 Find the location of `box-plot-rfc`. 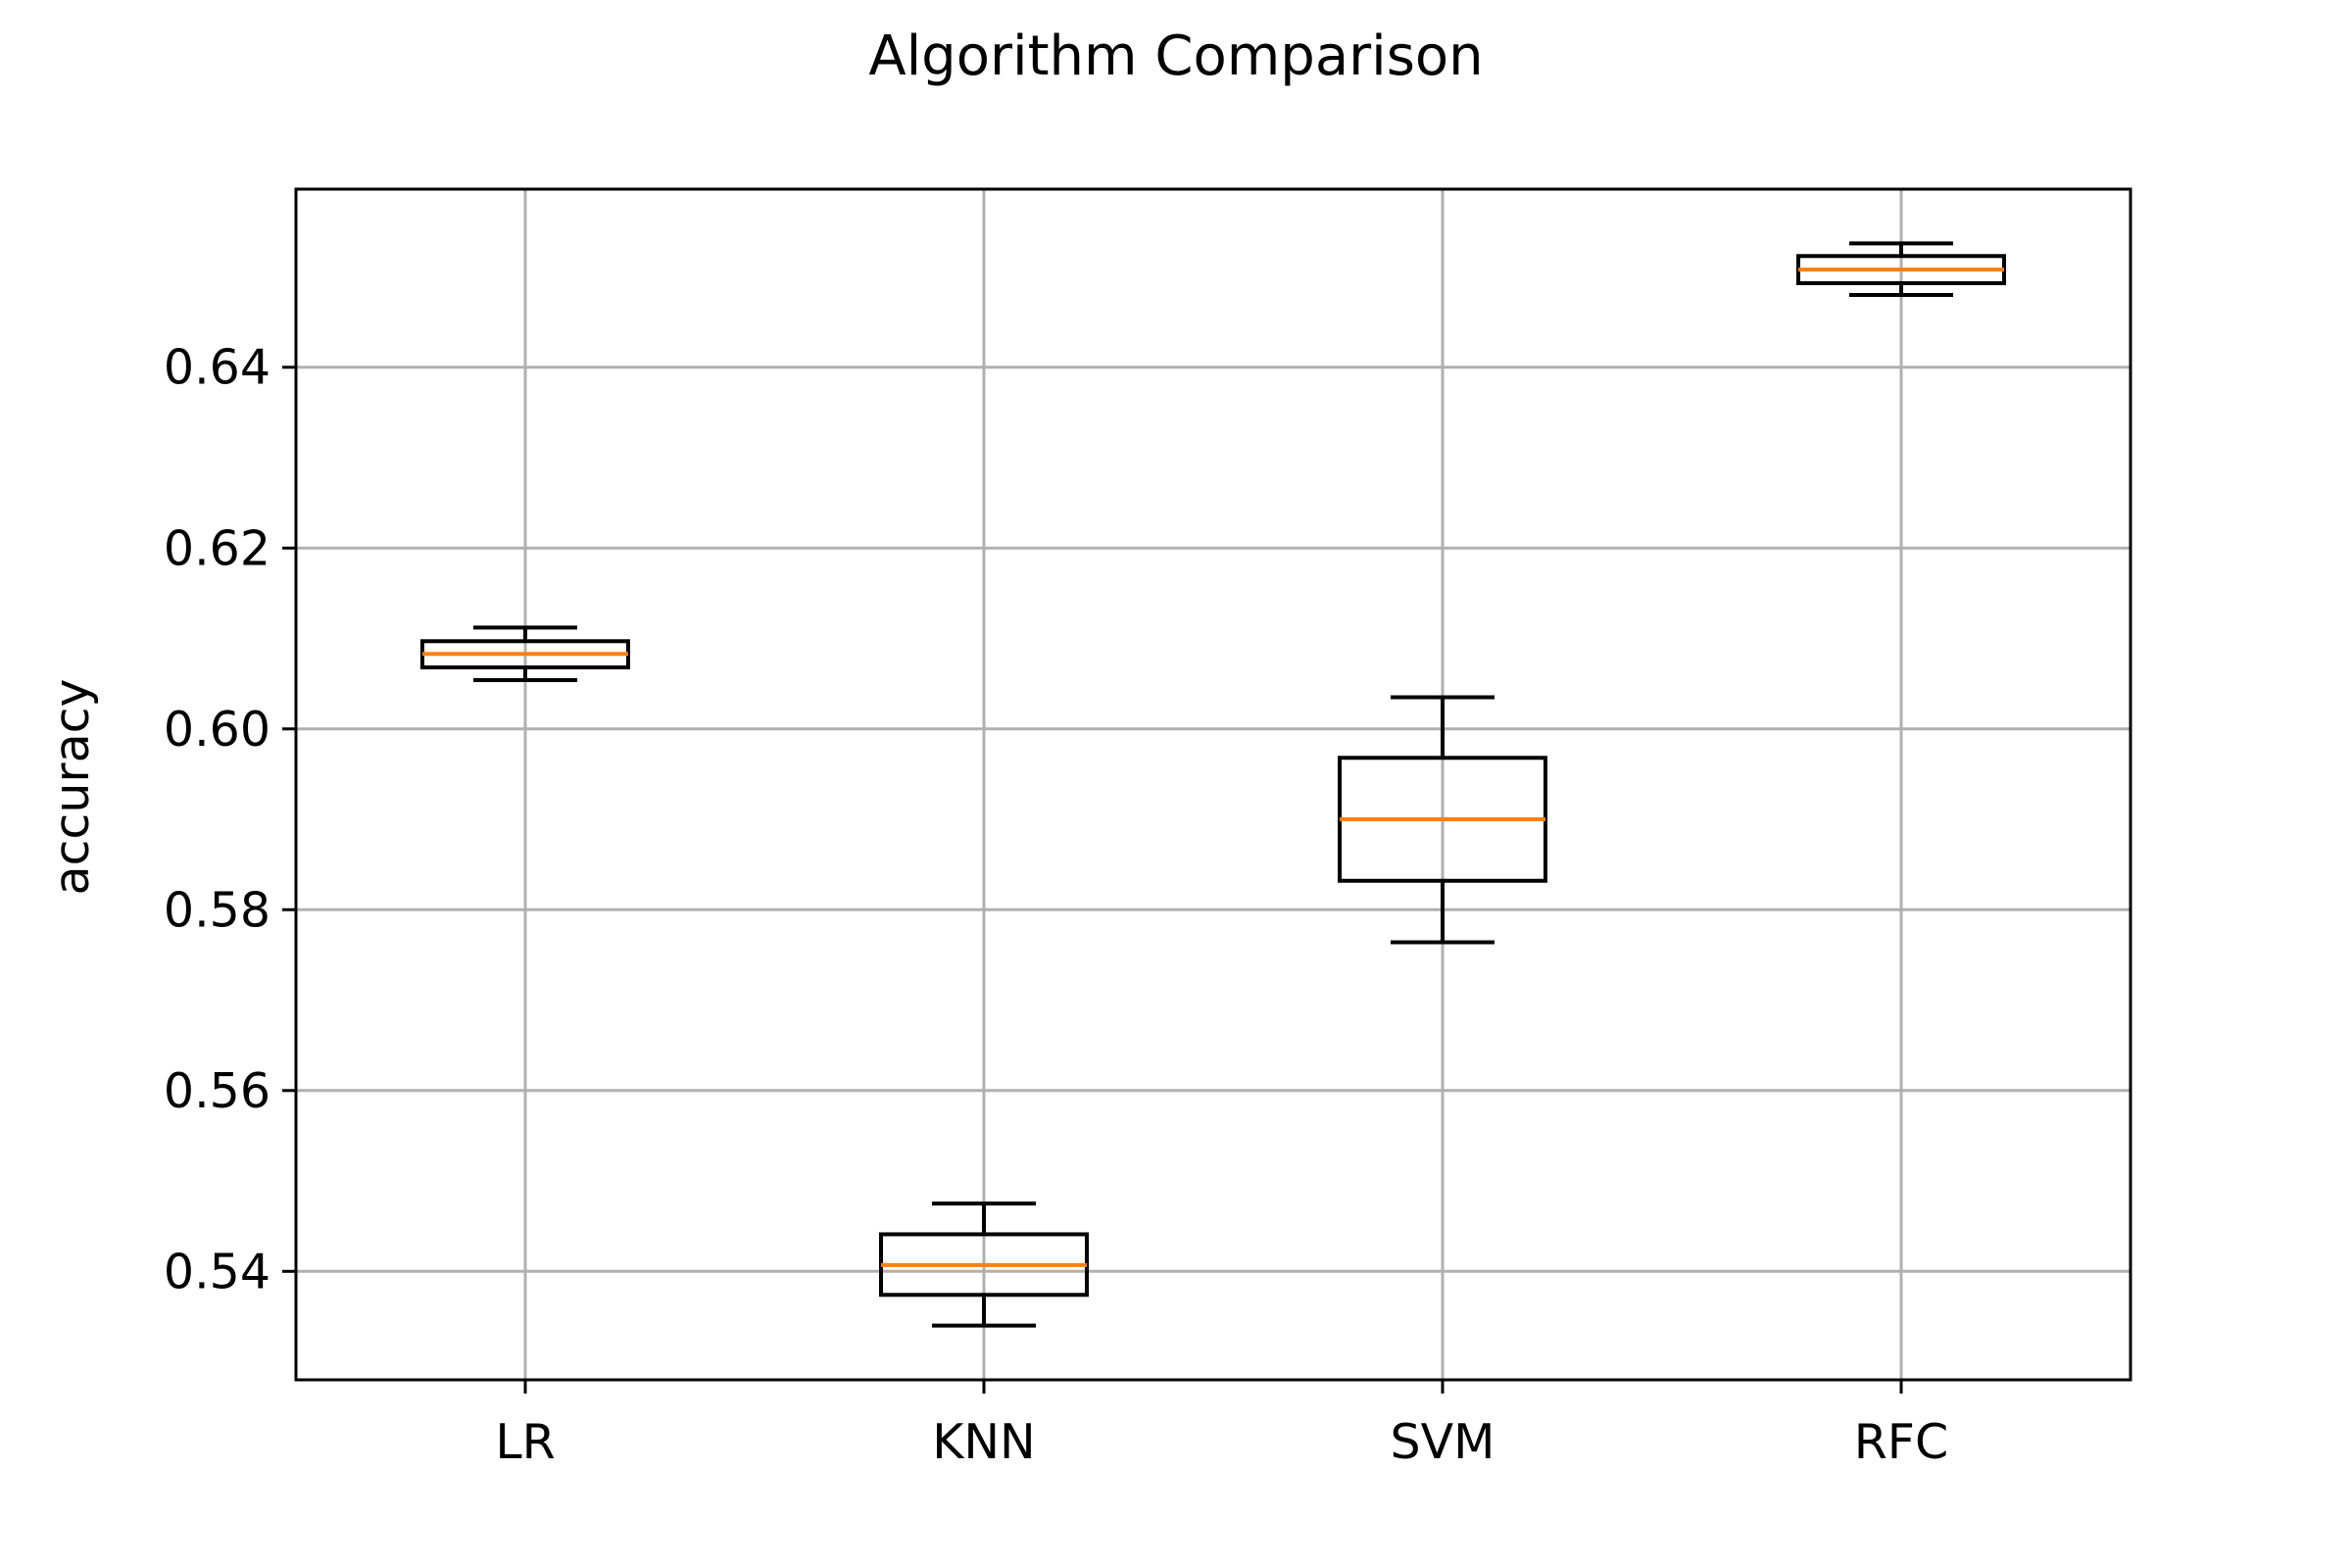

box-plot-rfc is located at coordinates (1901, 269).